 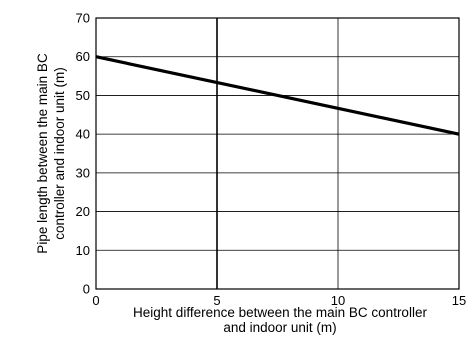 What do you see at coordinates (86, 289) in the screenshot?
I see `y-tick-label-0: 0` at bounding box center [86, 289].